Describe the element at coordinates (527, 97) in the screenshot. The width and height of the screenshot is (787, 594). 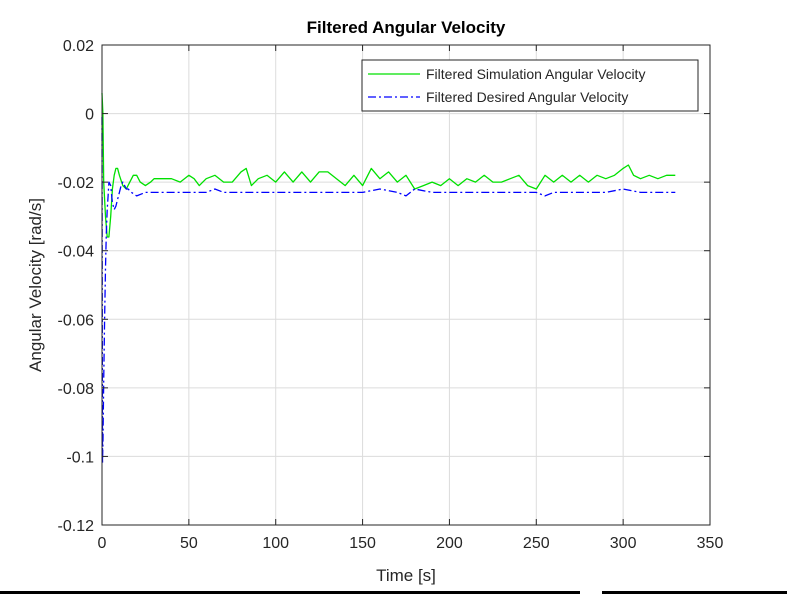
I see `legend-entry-desired: Filtered Desired Angular Velocity` at that location.